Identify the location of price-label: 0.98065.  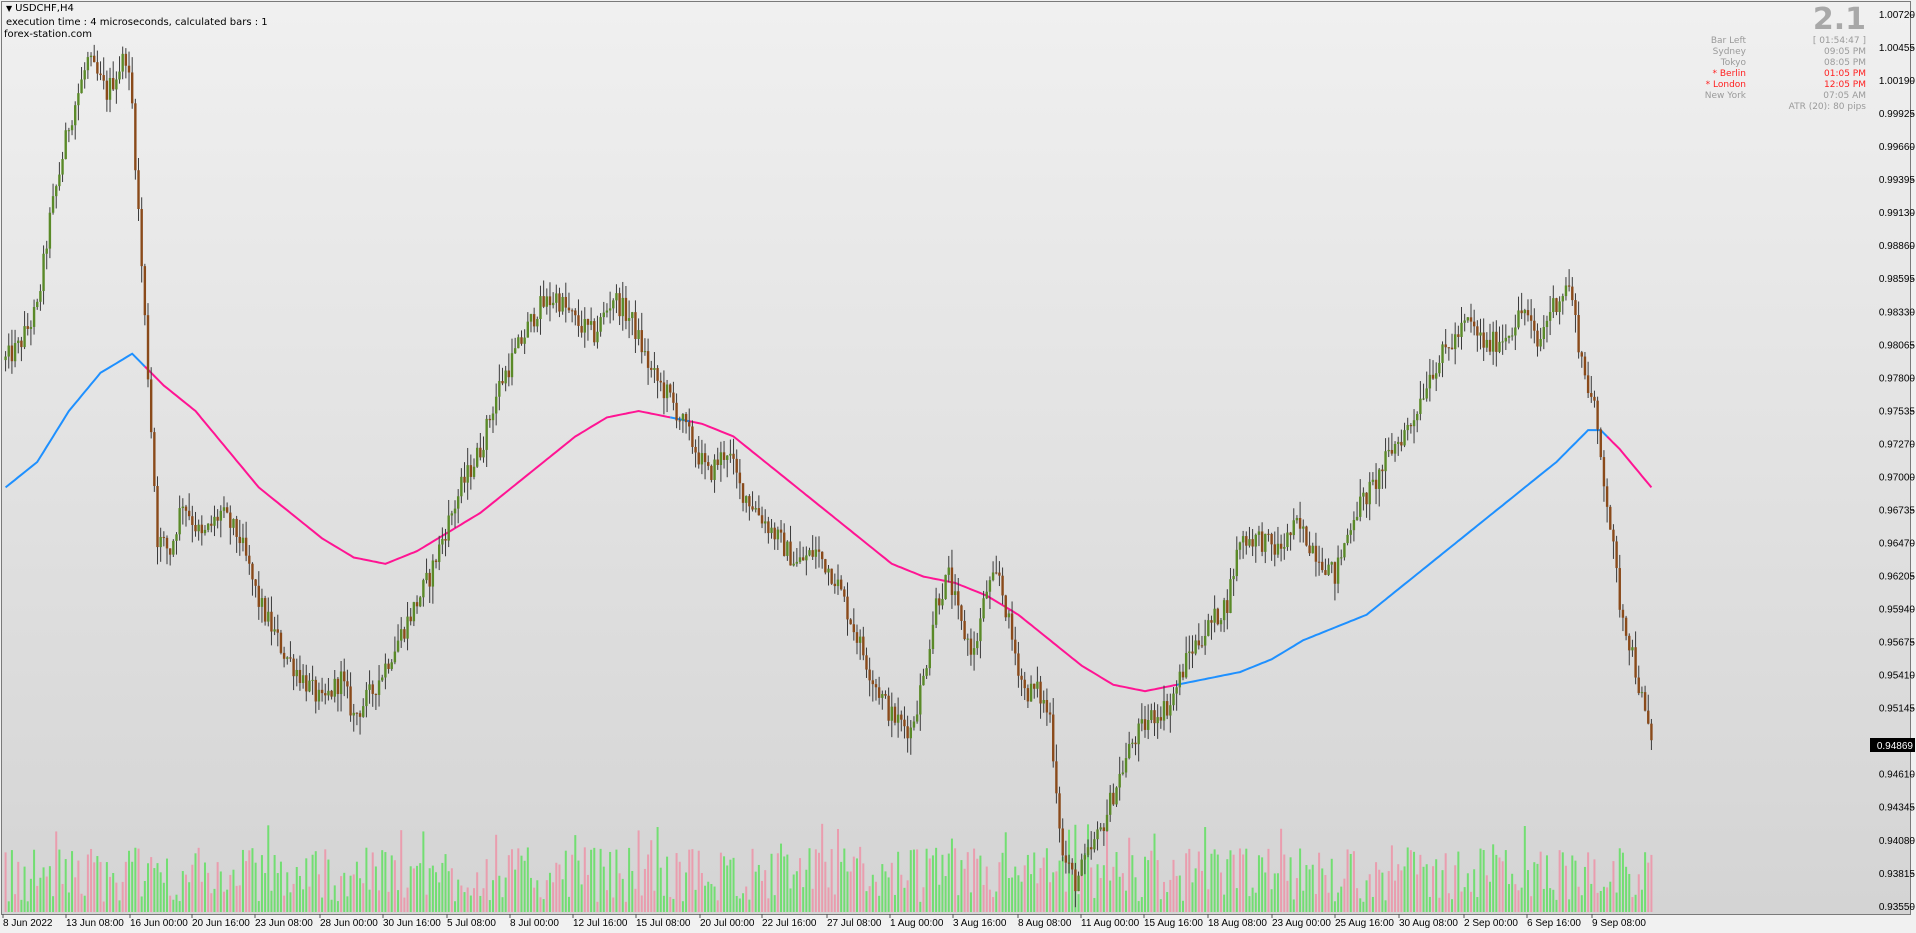
(1897, 345).